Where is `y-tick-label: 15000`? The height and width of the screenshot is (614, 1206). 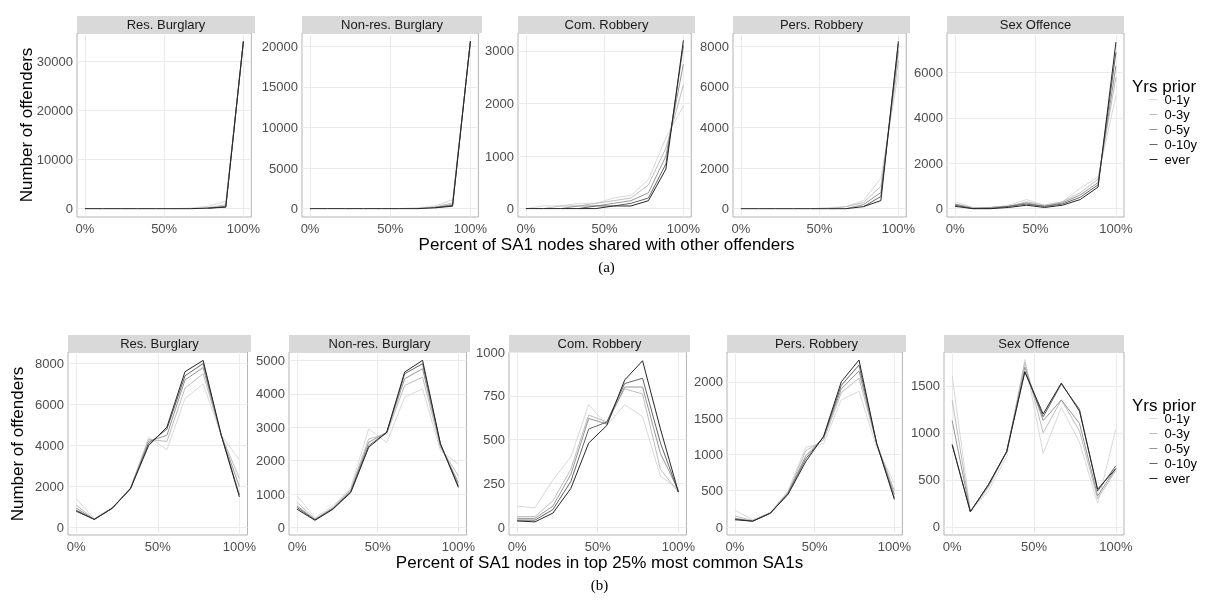 y-tick-label: 15000 is located at coordinates (279, 87).